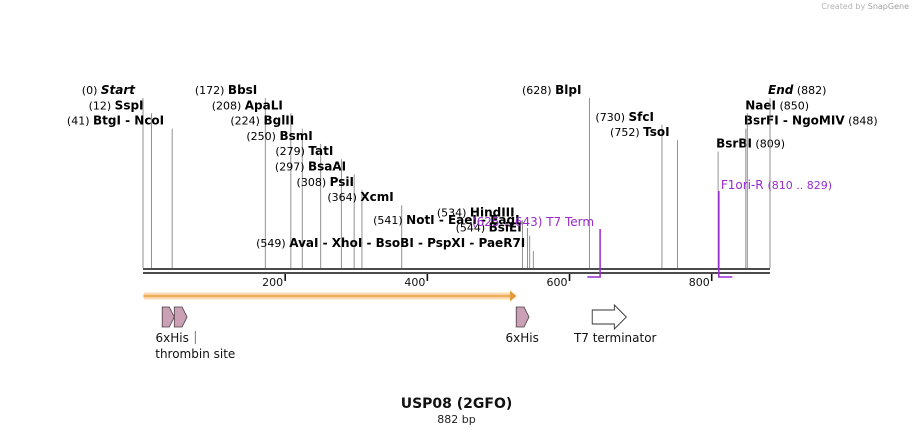  I want to click on cut-site-xcmi: (364) XcmI, so click(360, 197).